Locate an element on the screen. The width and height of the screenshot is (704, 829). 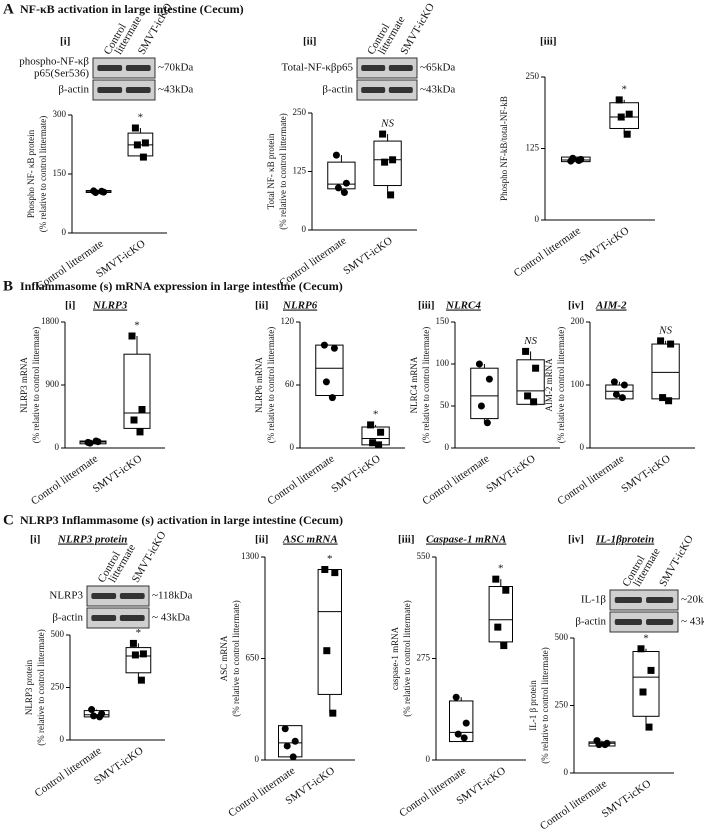
panel-title: NLRP3 is located at coordinates (110, 306).